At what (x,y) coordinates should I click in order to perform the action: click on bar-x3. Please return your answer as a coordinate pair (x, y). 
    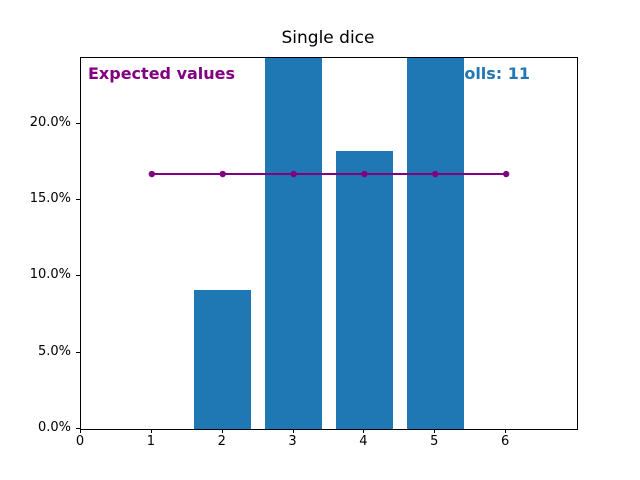
    Looking at the image, I should click on (293, 243).